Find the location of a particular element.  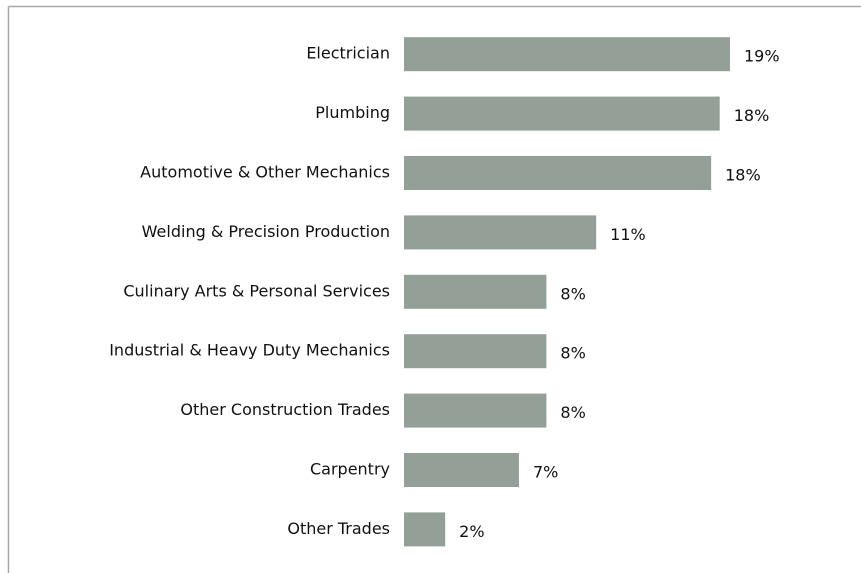

value-label: 11% is located at coordinates (628, 234).